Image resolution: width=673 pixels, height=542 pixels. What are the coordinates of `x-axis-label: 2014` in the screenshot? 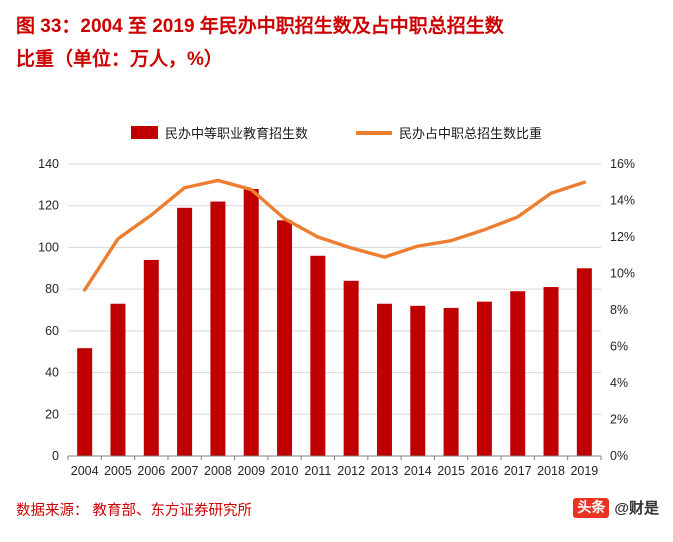 It's located at (418, 471).